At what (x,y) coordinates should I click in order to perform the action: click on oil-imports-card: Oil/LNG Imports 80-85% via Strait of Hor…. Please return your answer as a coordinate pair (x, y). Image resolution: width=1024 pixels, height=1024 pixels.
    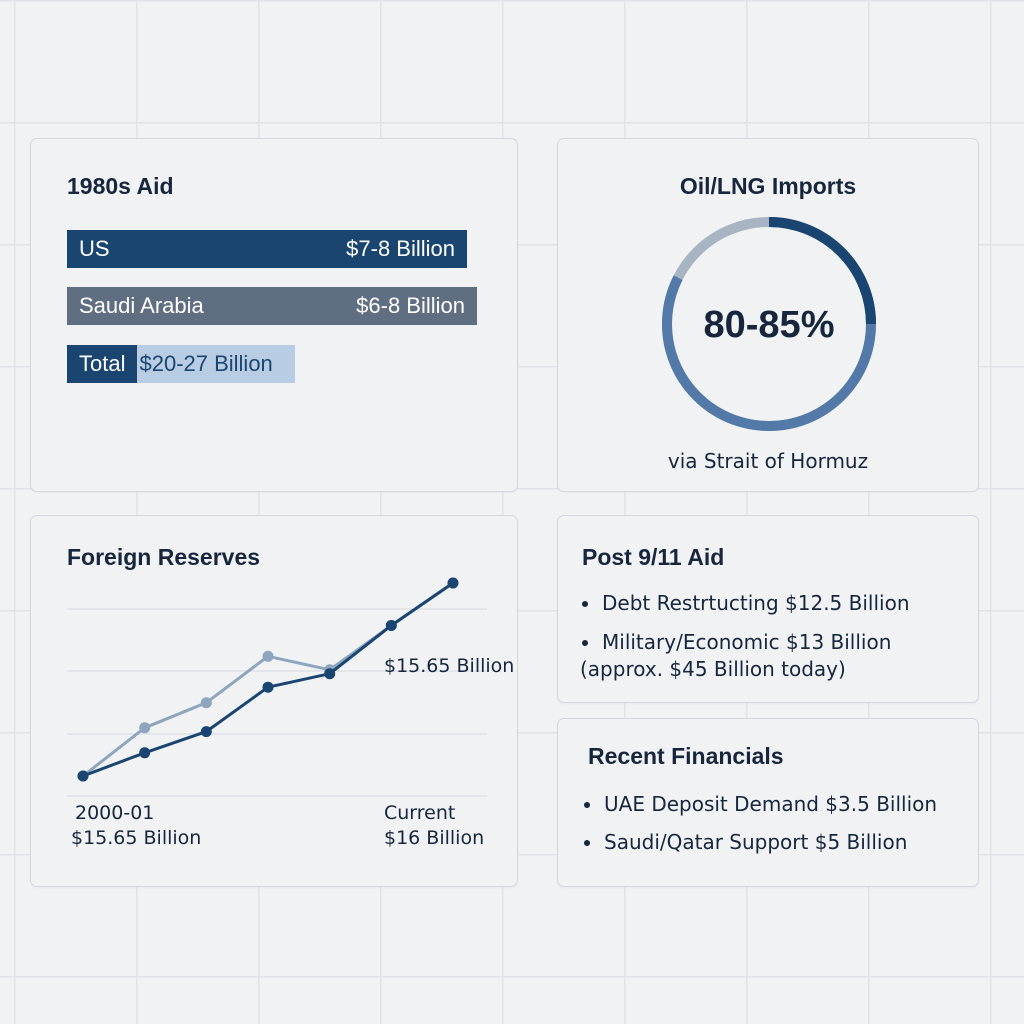
    Looking at the image, I should click on (768, 315).